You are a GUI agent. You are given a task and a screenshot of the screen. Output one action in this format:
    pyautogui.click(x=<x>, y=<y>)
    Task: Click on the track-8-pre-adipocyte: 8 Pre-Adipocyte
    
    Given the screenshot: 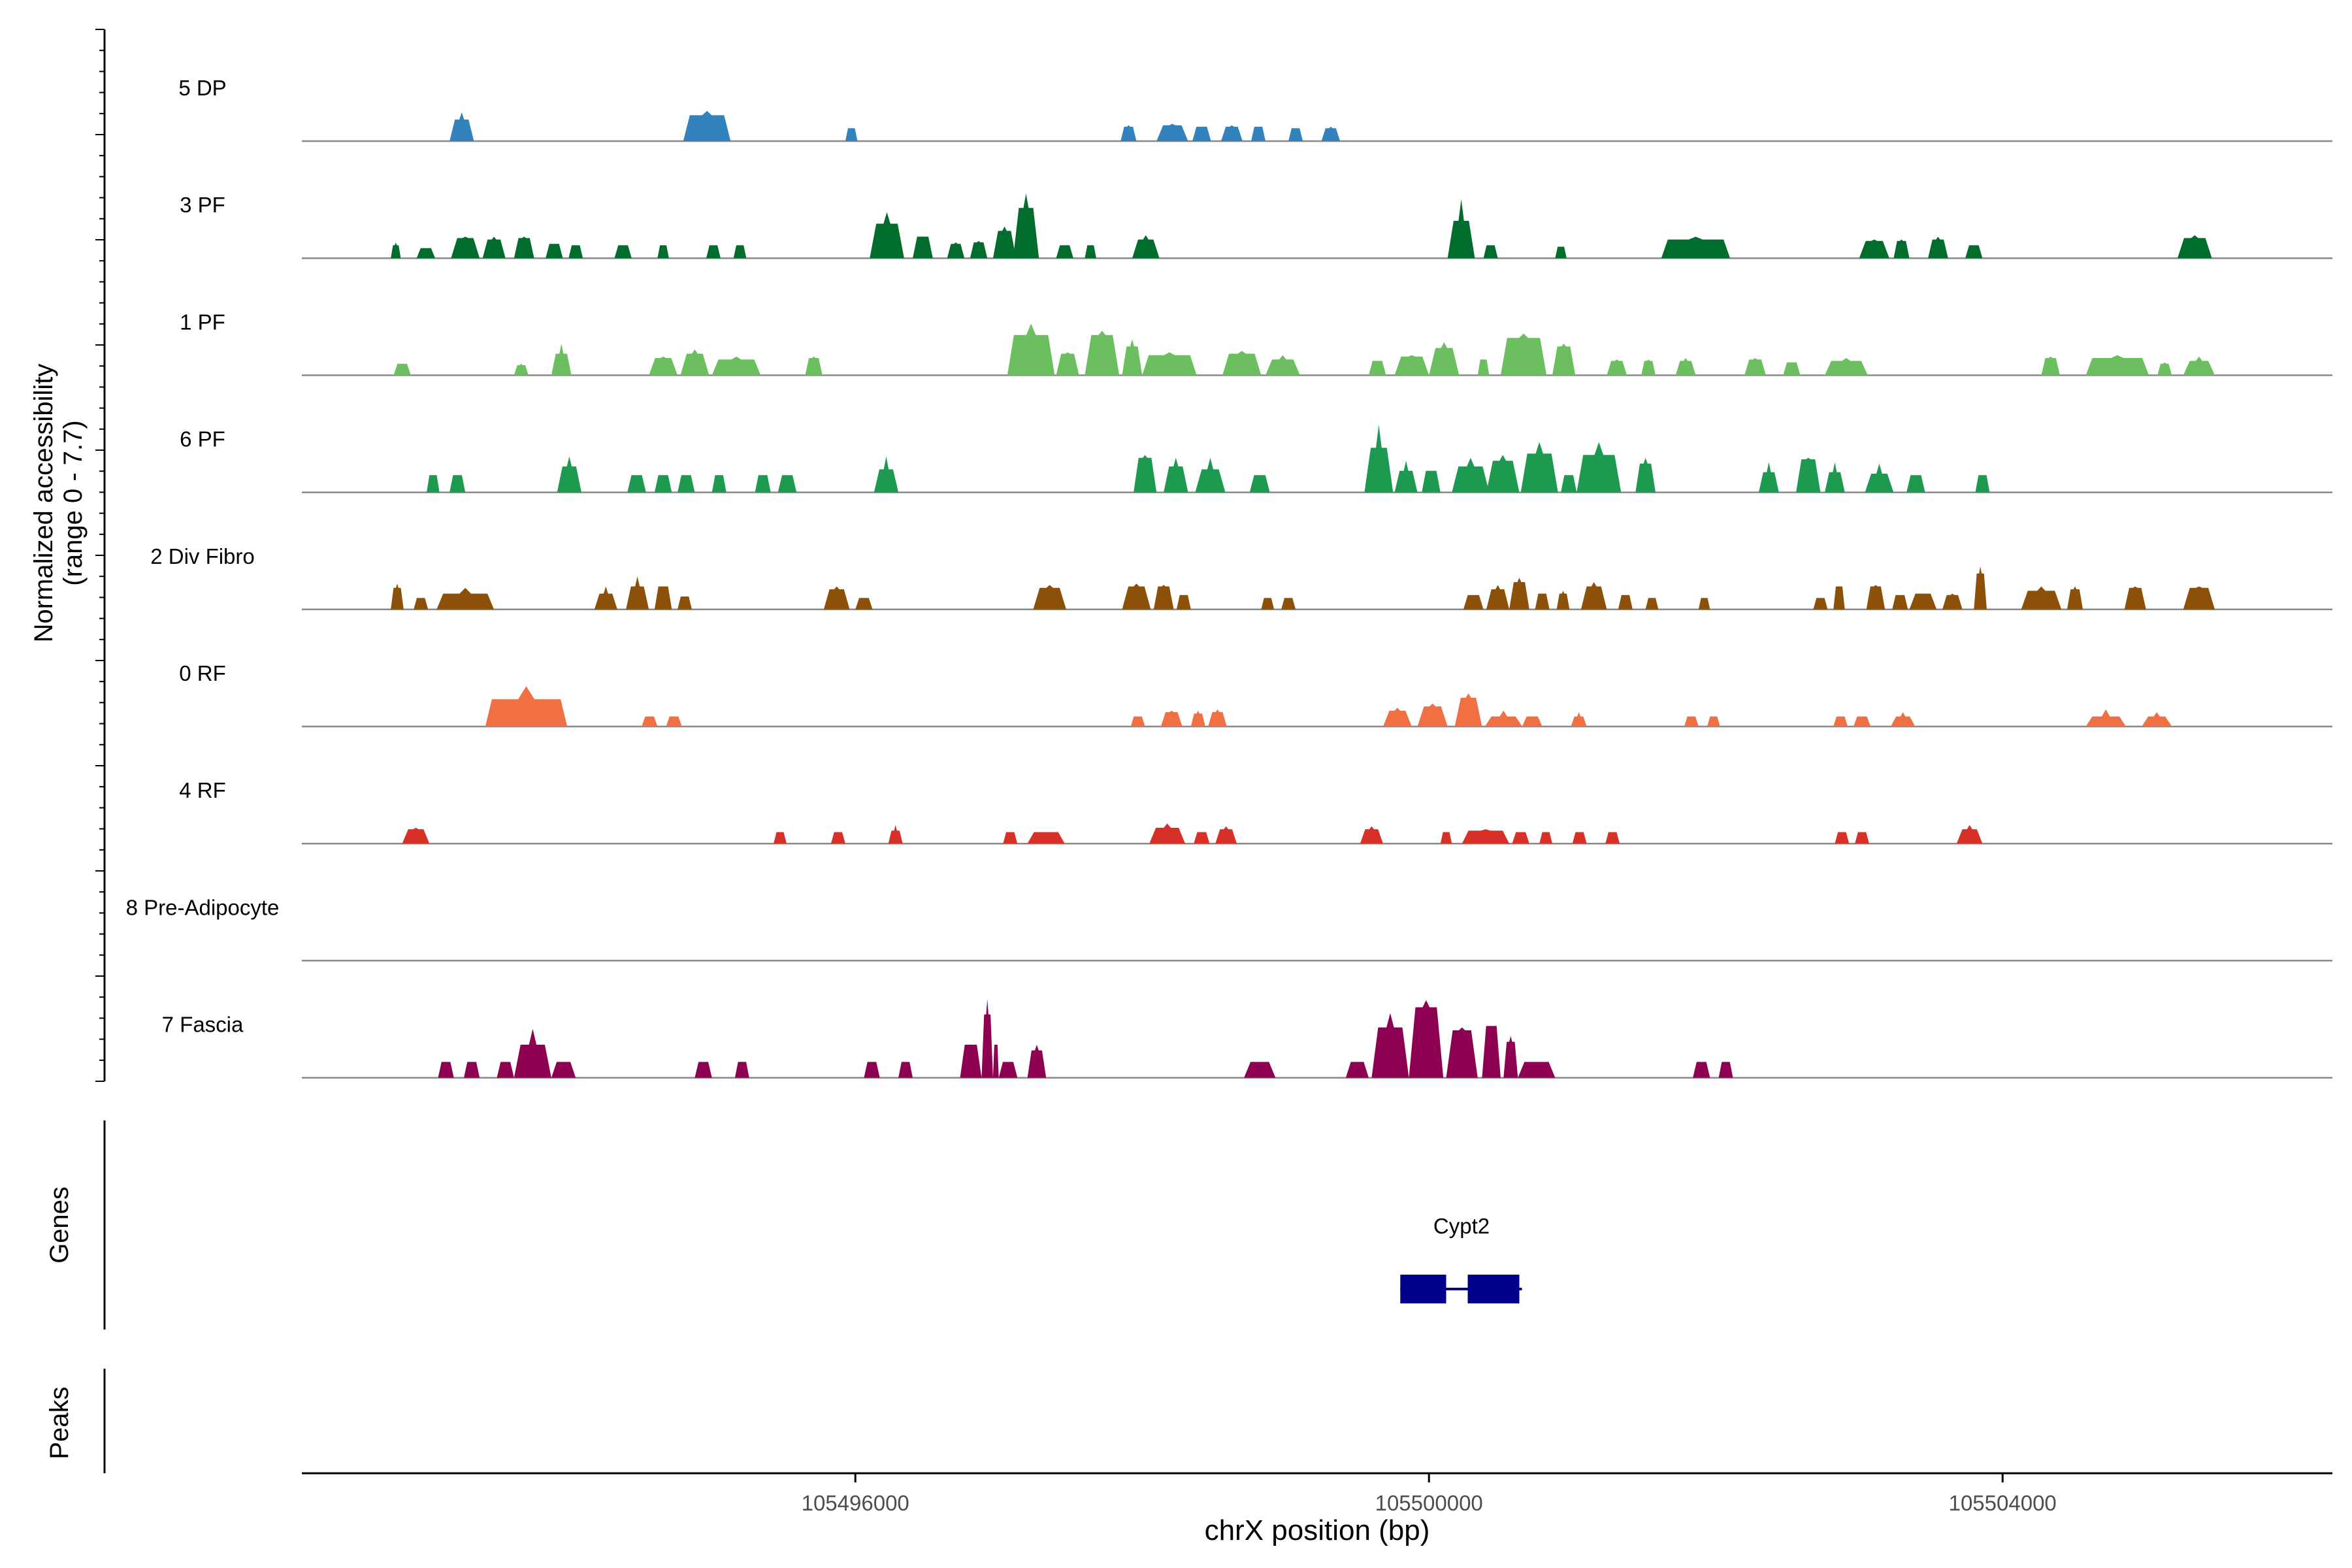 What is the action you would take?
    pyautogui.click(x=1229, y=928)
    